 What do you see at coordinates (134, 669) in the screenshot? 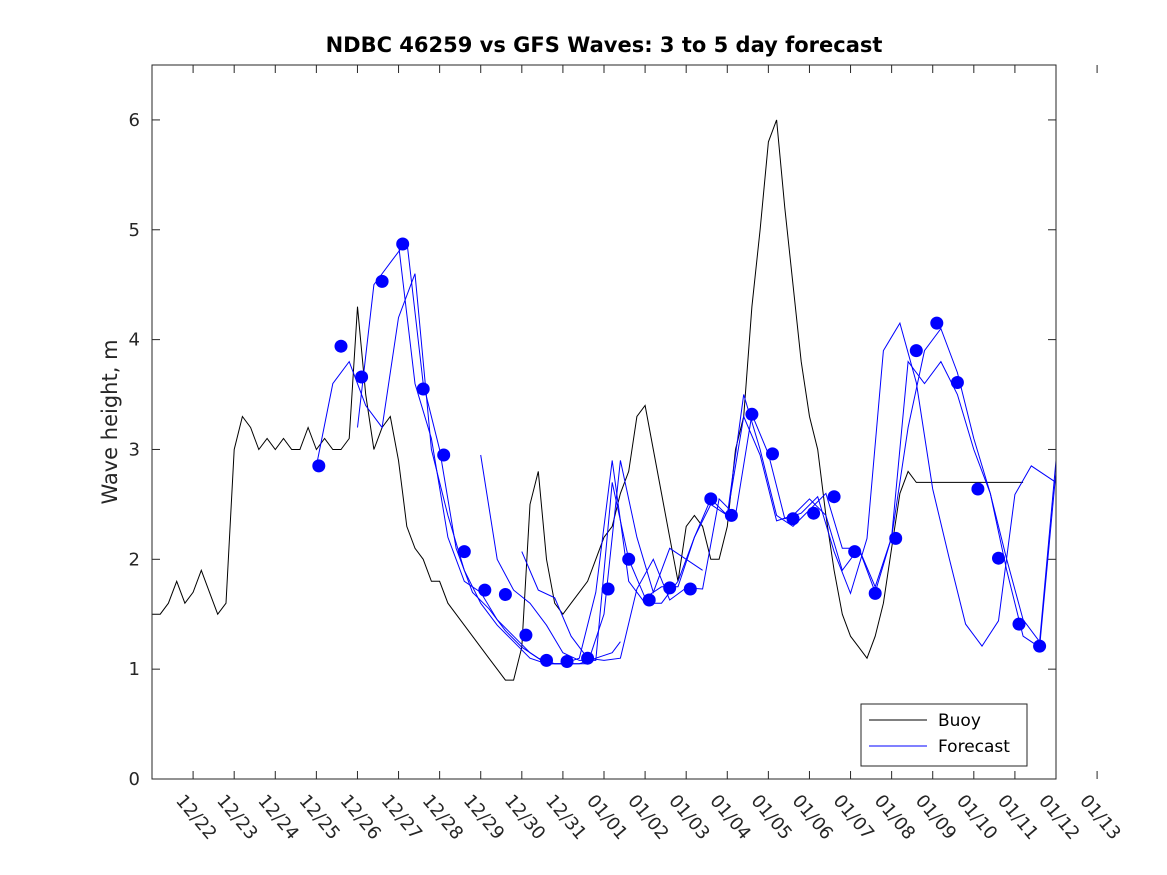
I see `y-tick-label: 1` at bounding box center [134, 669].